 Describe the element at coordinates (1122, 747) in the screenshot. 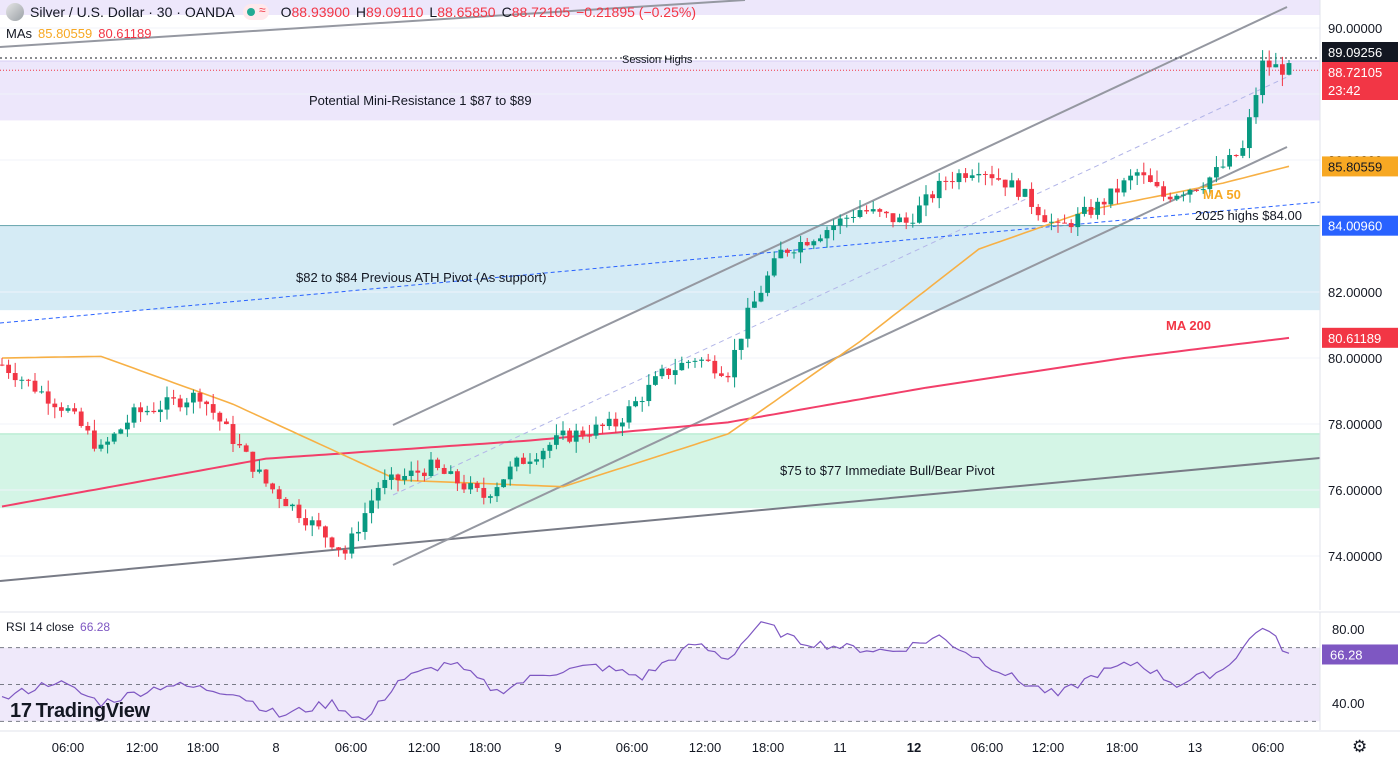

I see `time-axis-label: 18:00` at that location.